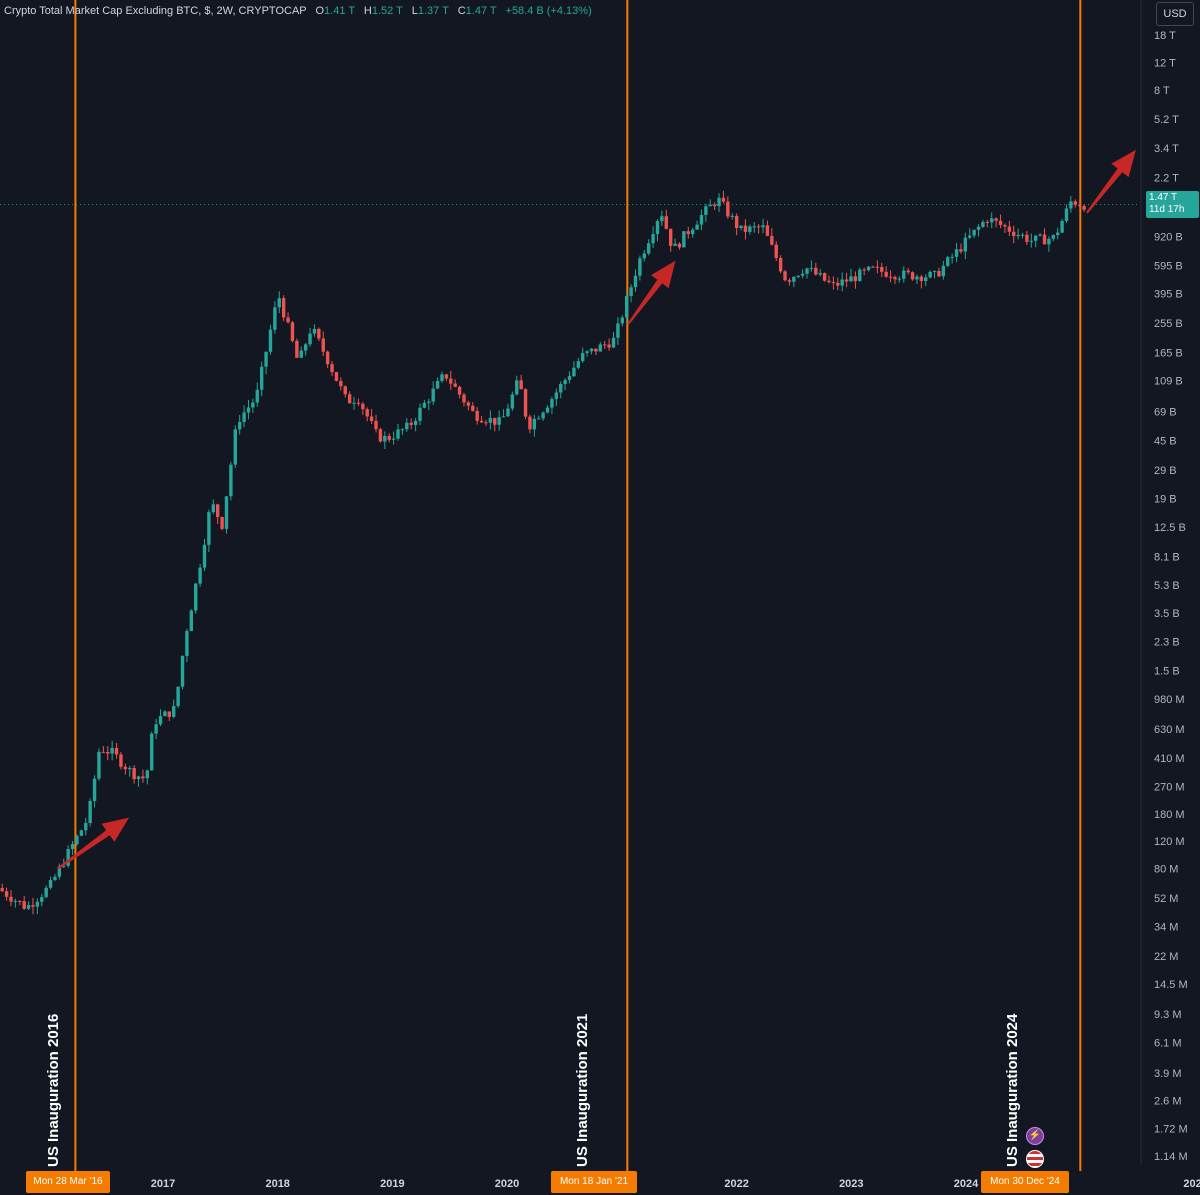  Describe the element at coordinates (1165, 471) in the screenshot. I see `y-tick-label: 29 B` at that location.